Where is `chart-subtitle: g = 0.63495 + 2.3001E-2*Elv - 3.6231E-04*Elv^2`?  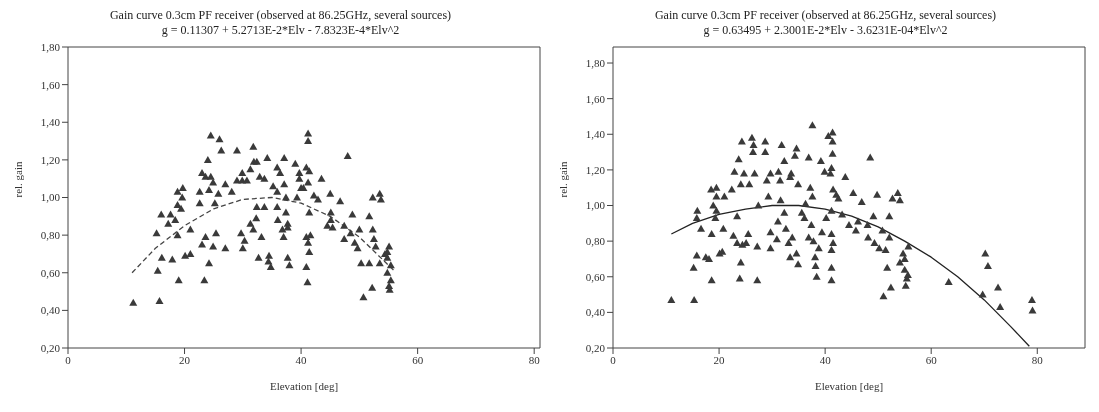 chart-subtitle: g = 0.63495 + 2.3001E-2*Elv - 3.6231E-04*Elv^2 is located at coordinates (825, 30).